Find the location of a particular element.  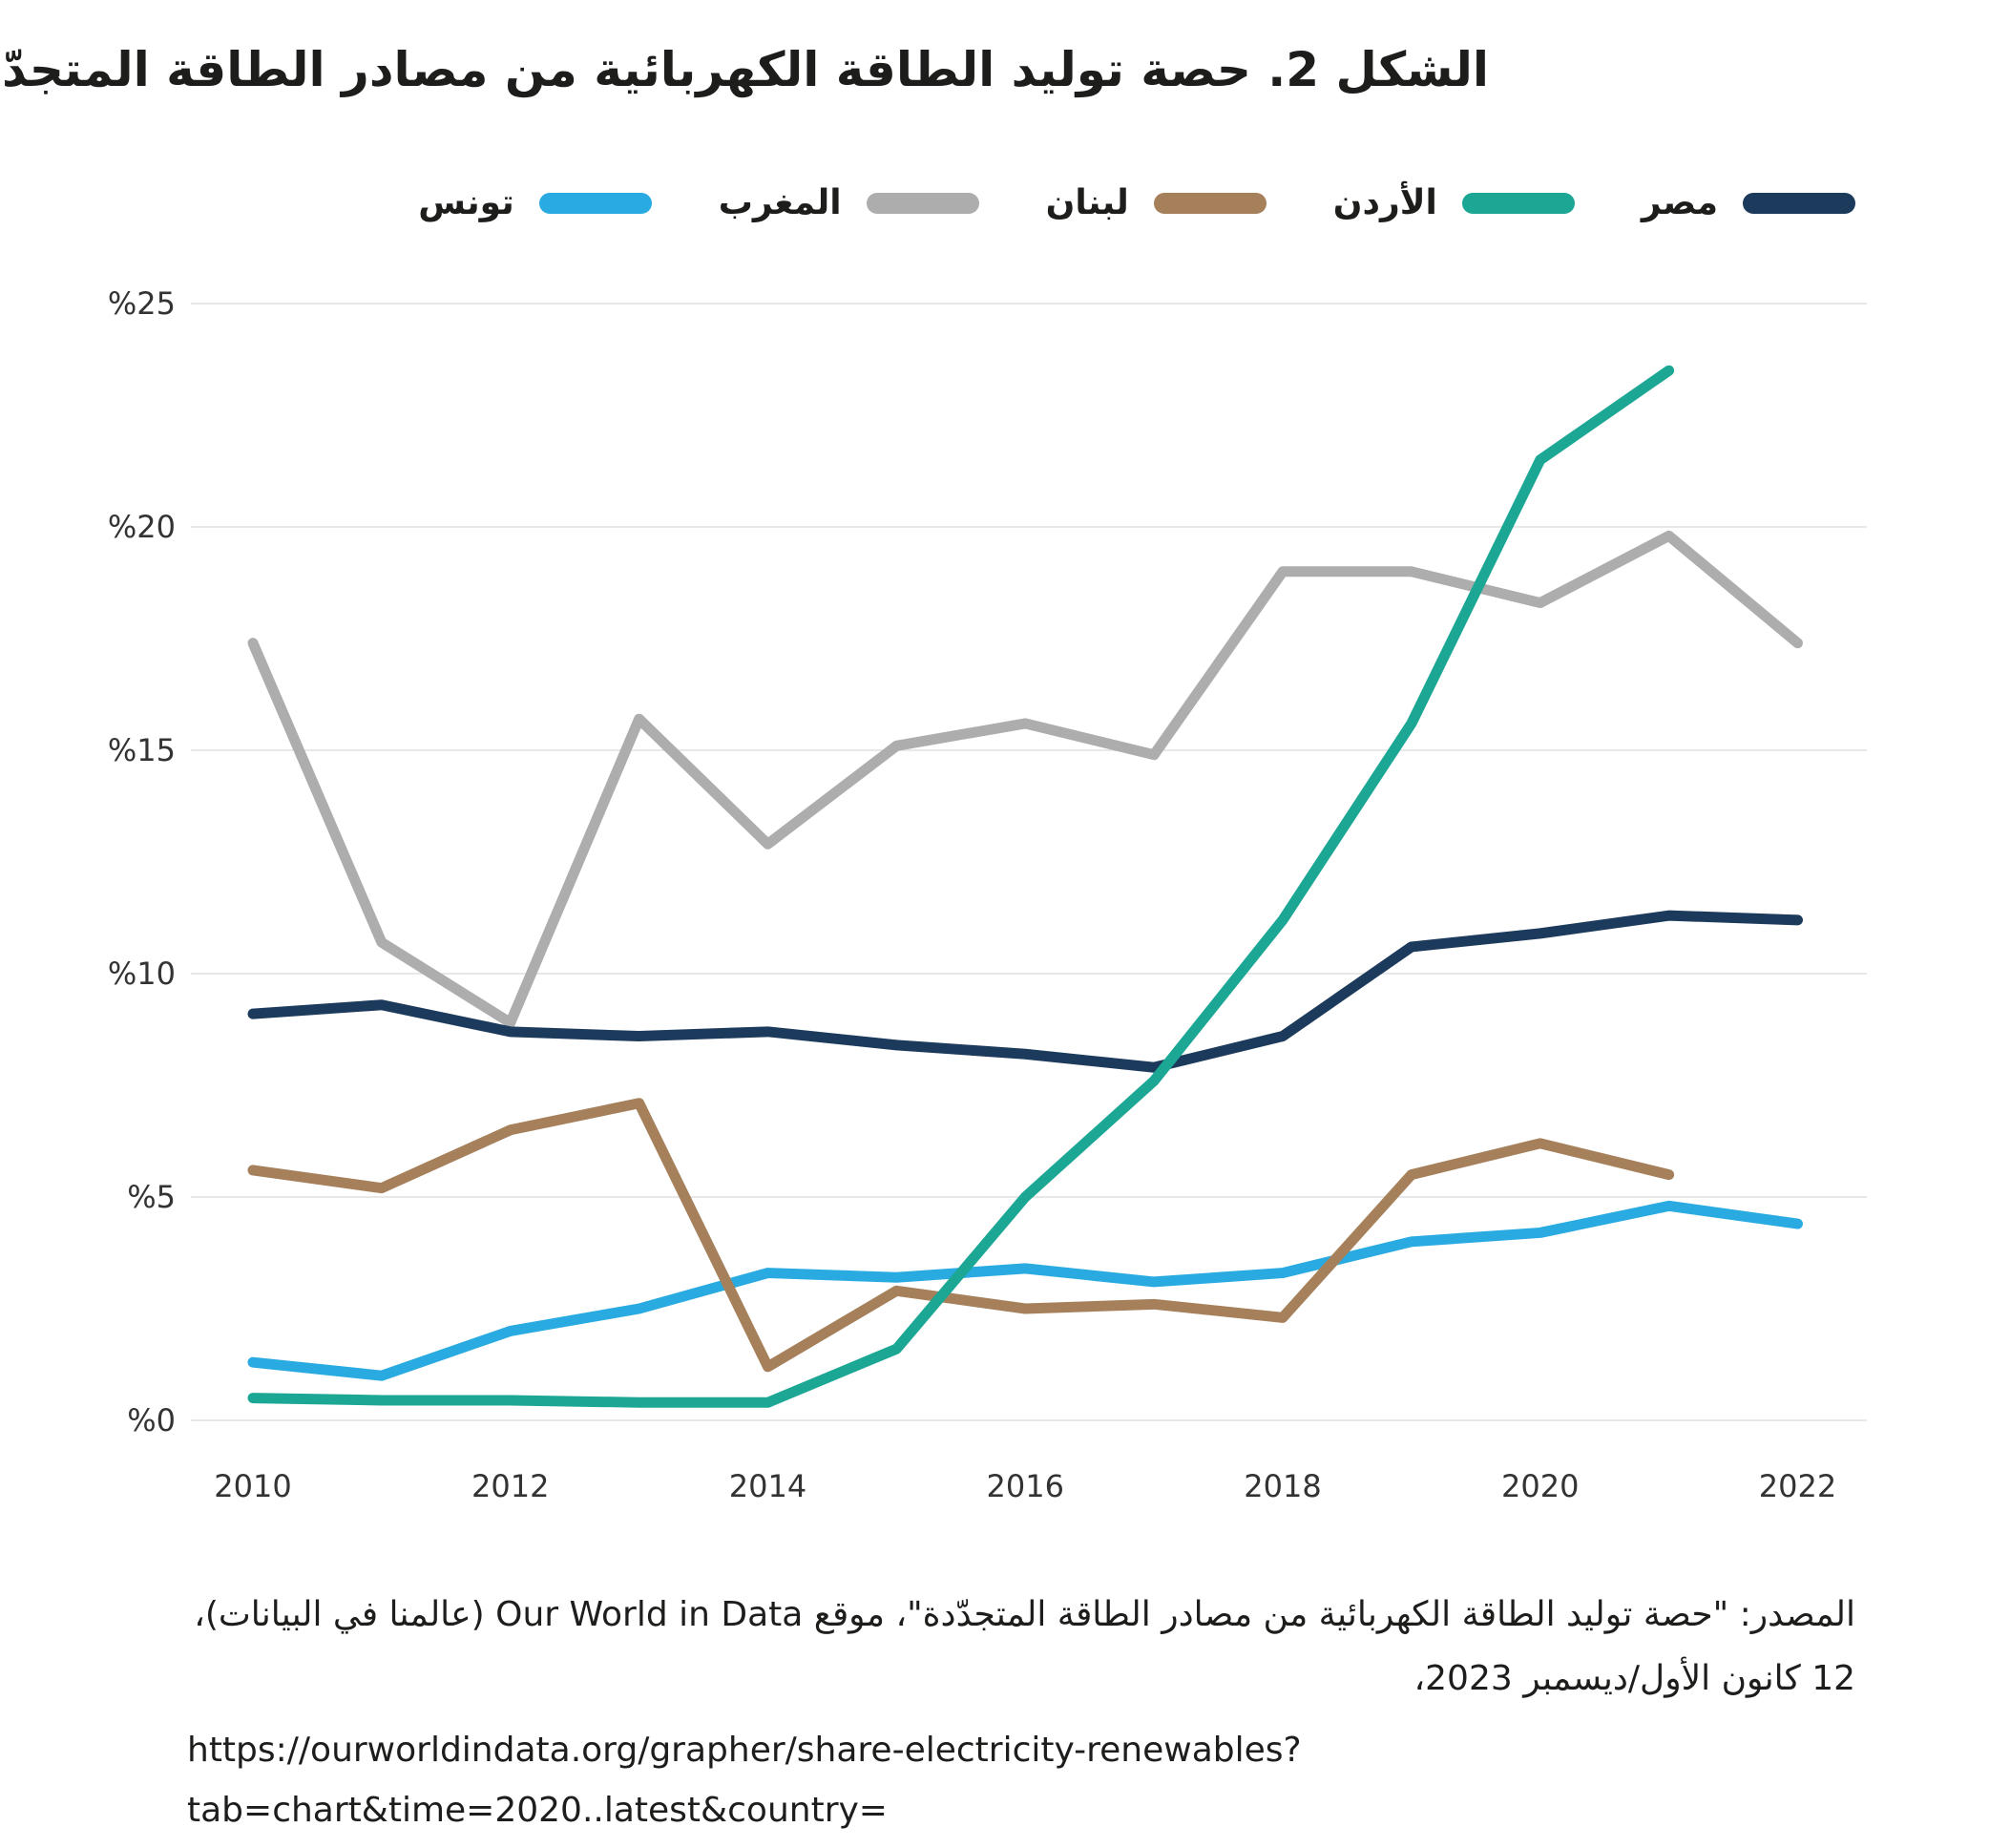

y-tick-label: %10 is located at coordinates (141, 974).